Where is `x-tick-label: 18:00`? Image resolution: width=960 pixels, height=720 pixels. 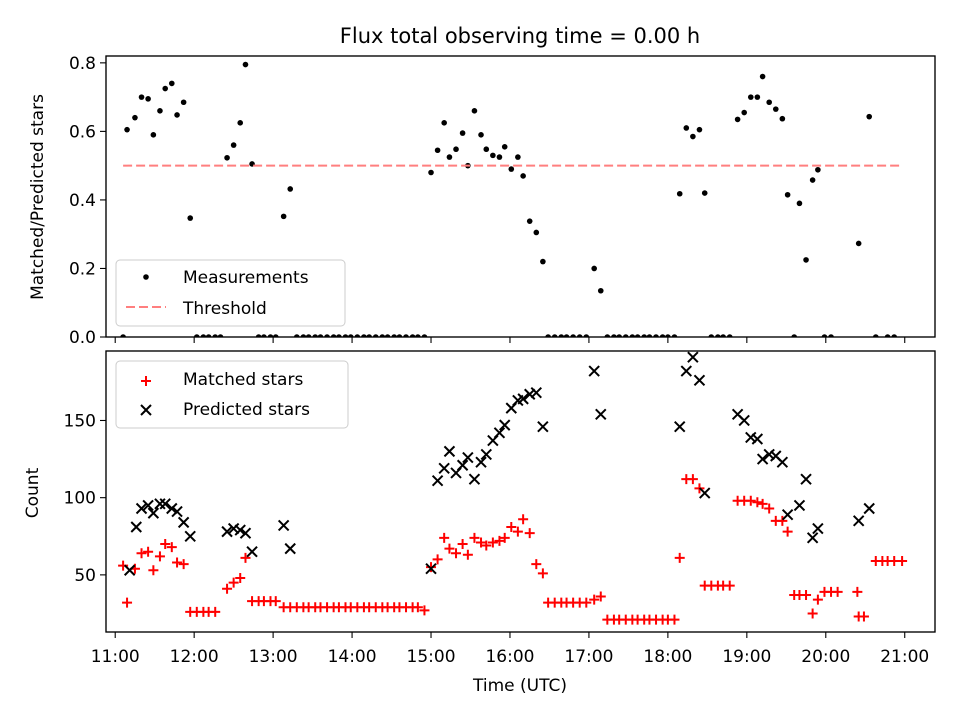 x-tick-label: 18:00 is located at coordinates (667, 657).